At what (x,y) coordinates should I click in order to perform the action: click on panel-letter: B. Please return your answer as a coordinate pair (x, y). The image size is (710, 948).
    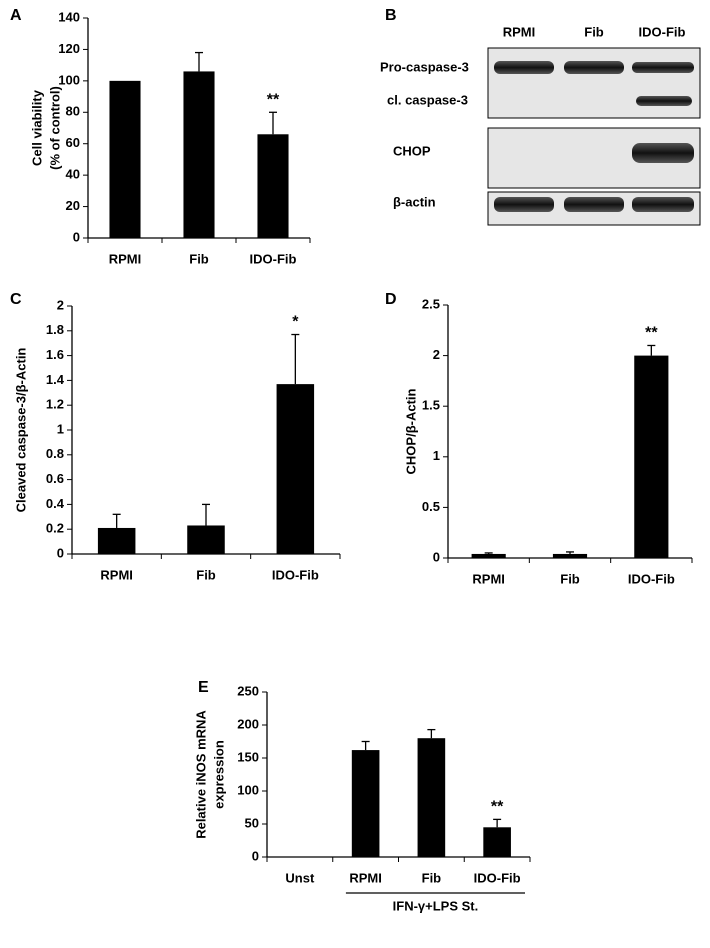
    Looking at the image, I should click on (391, 15).